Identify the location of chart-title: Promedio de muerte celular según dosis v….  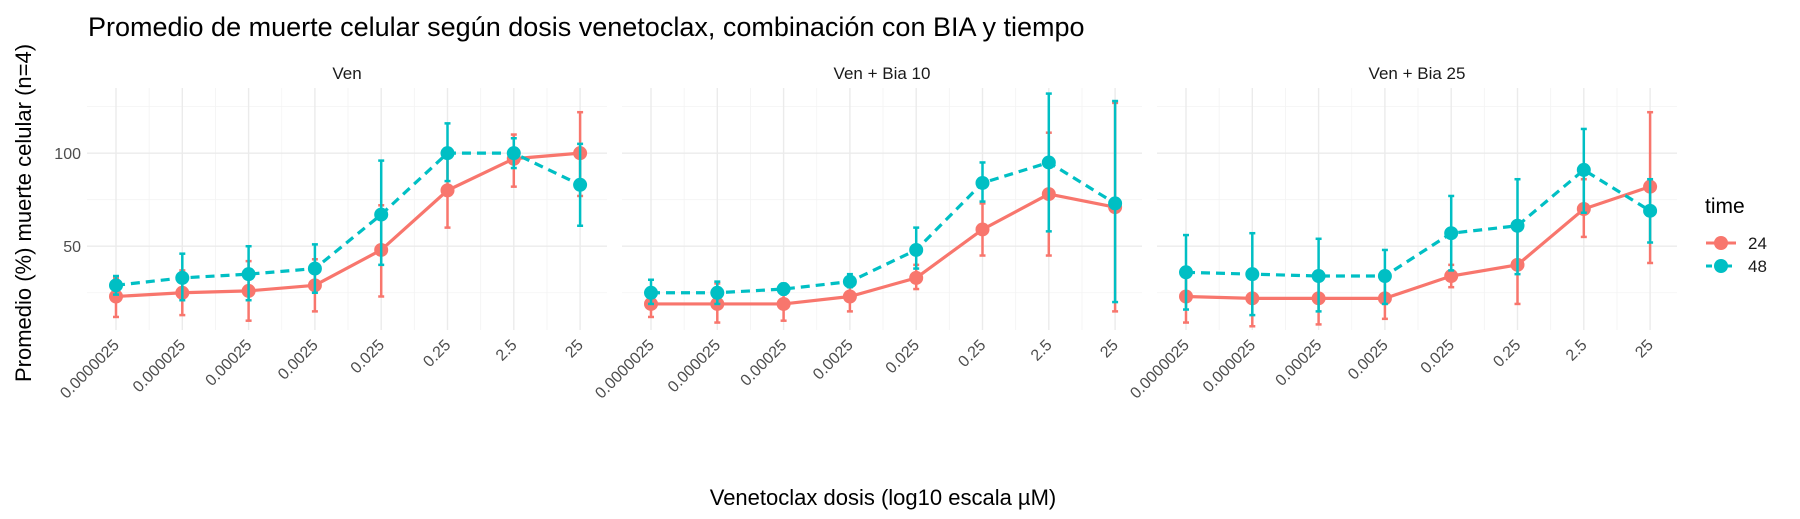
(586, 27).